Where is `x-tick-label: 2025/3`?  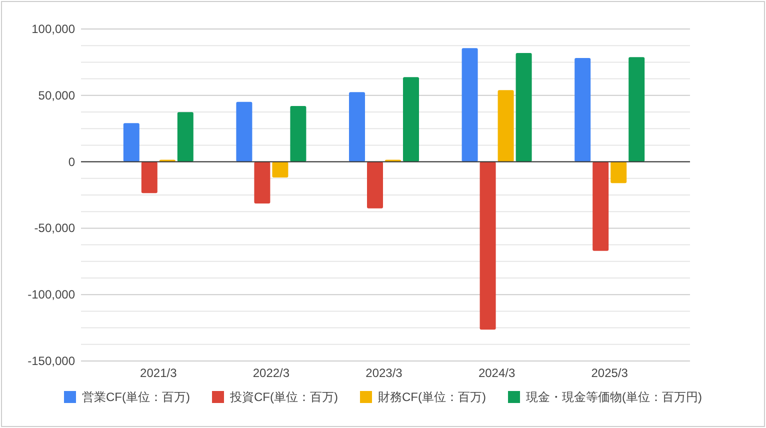 x-tick-label: 2025/3 is located at coordinates (609, 373).